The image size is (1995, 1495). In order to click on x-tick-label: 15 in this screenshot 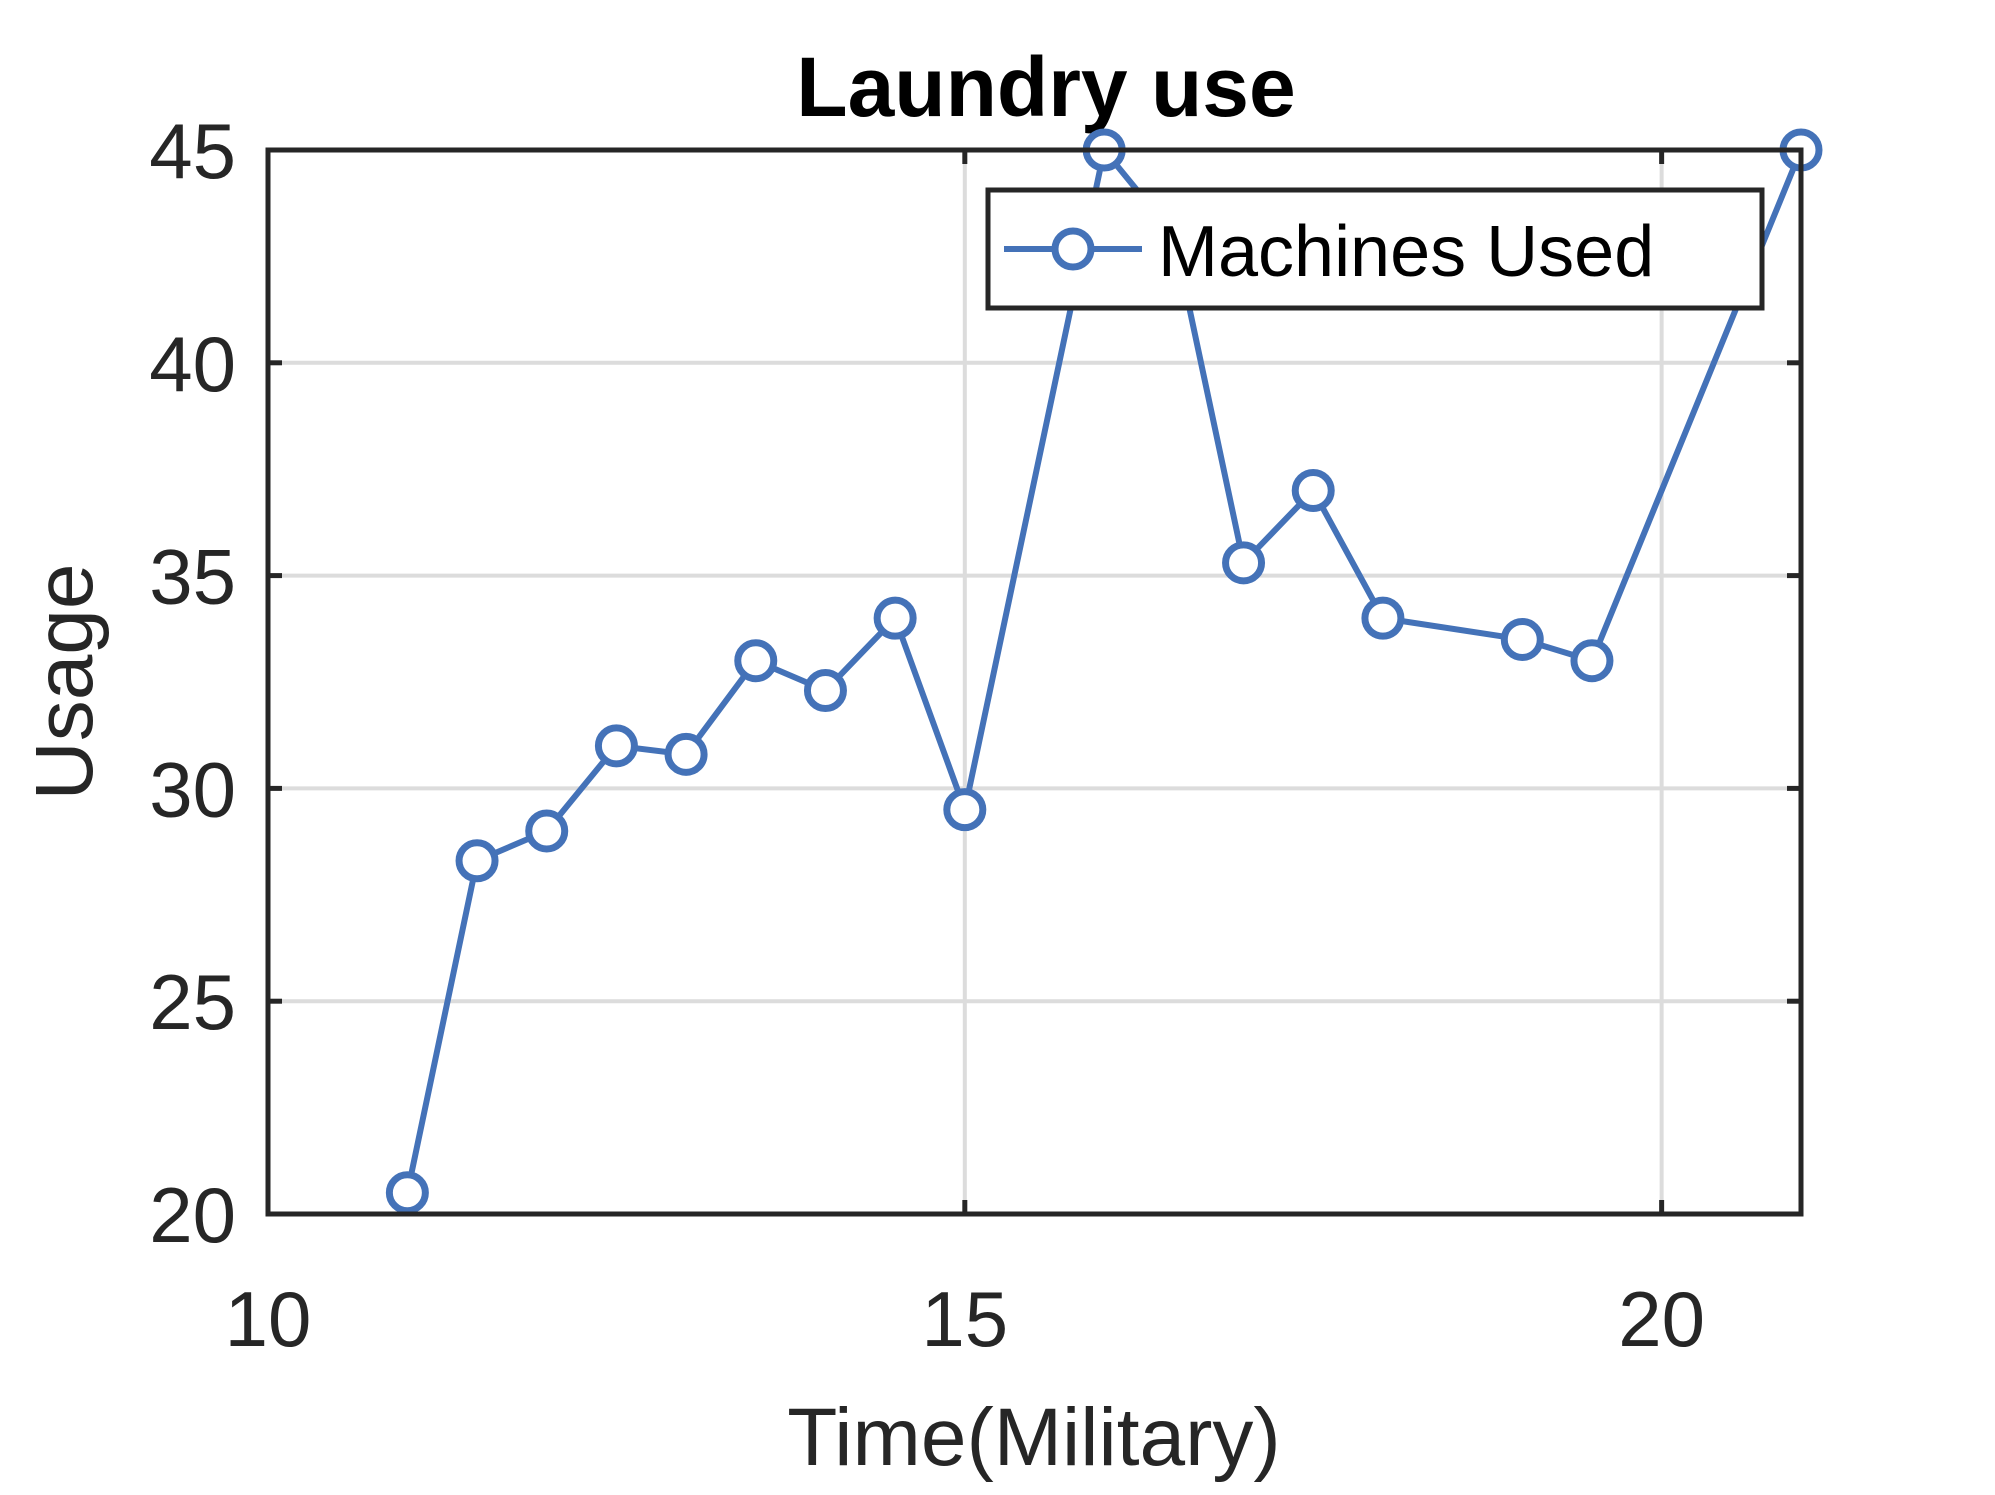, I will do `click(964, 1319)`.